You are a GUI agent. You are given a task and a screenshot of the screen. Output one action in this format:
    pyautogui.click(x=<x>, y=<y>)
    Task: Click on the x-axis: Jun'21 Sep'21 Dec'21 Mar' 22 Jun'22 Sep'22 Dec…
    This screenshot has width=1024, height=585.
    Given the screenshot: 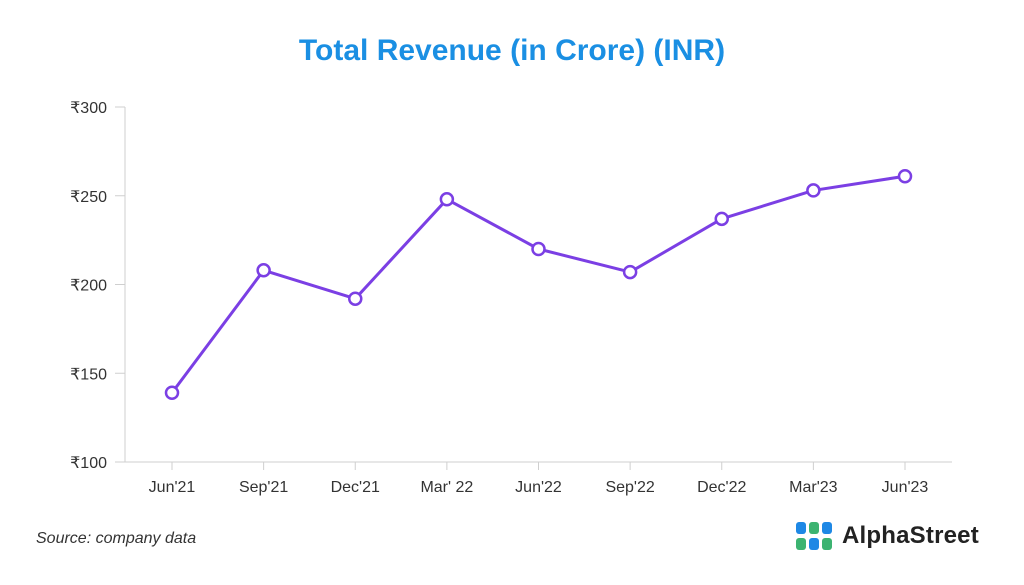 What is the action you would take?
    pyautogui.click(x=538, y=478)
    